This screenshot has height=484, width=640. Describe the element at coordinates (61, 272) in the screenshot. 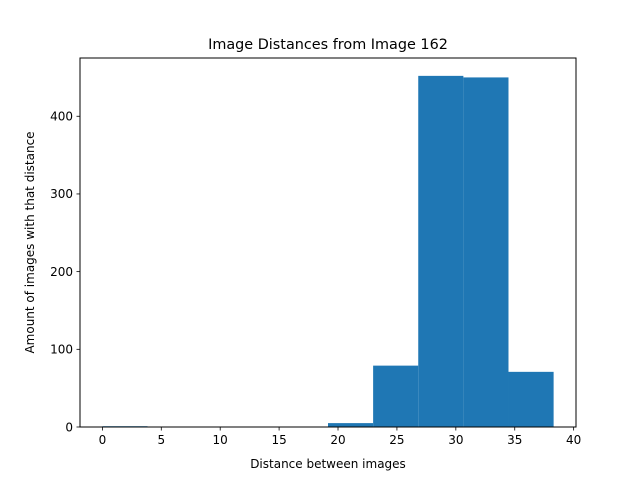

I see `y-tick-label: 200` at that location.